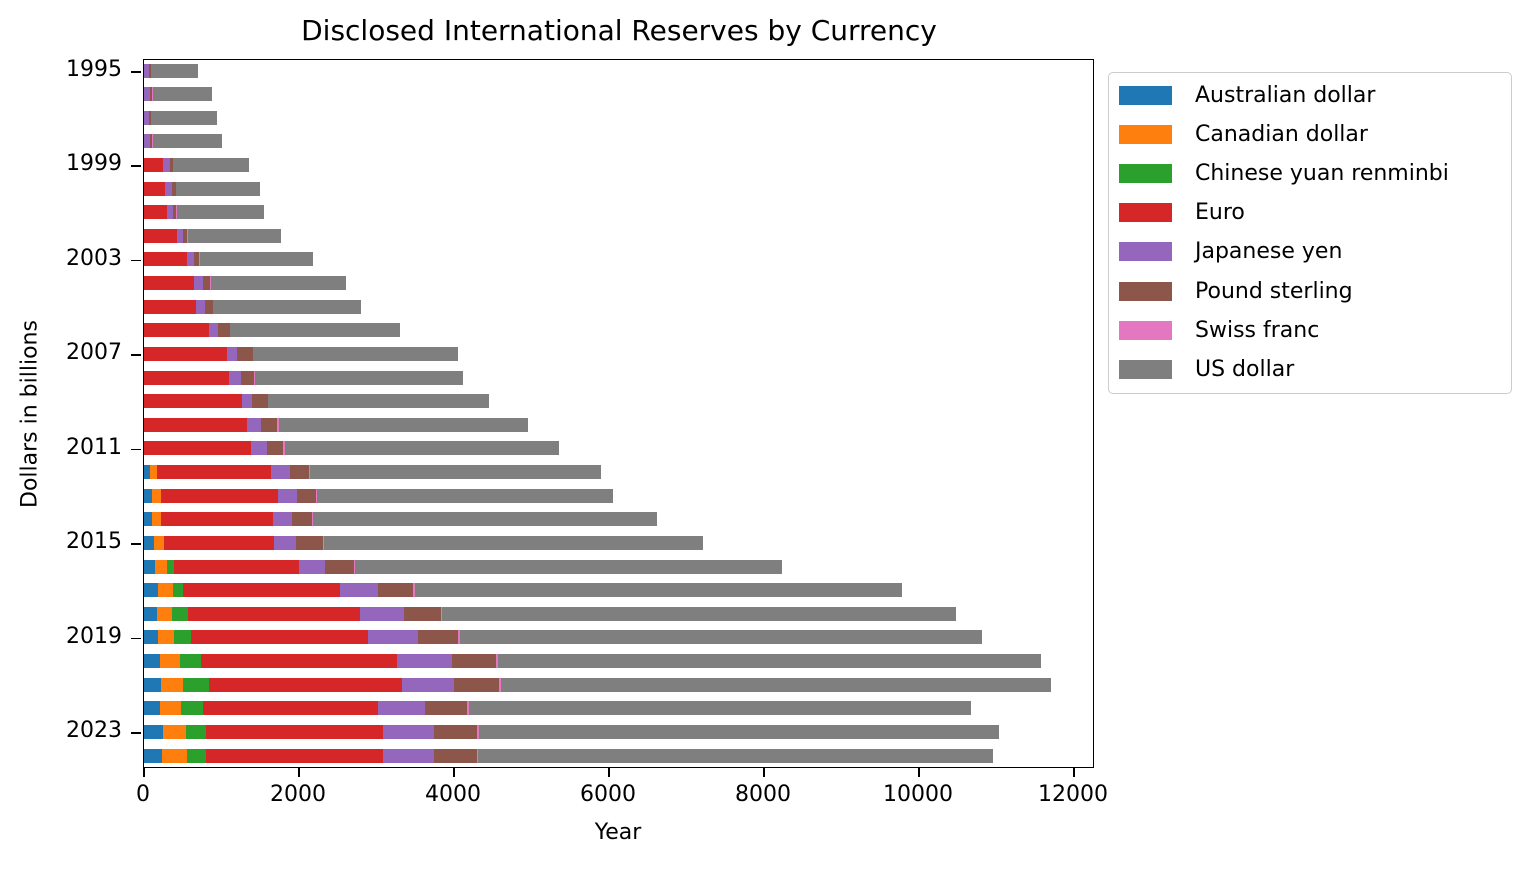 The height and width of the screenshot is (869, 1530). What do you see at coordinates (1269, 252) in the screenshot?
I see `legend-label: Japanese yen` at bounding box center [1269, 252].